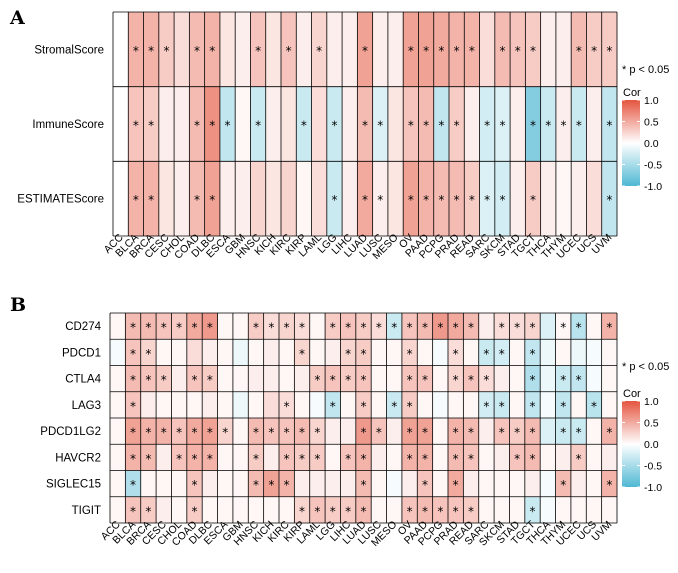 Image resolution: width=678 pixels, height=573 pixels. I want to click on legend-tick-label: -1.0, so click(653, 187).